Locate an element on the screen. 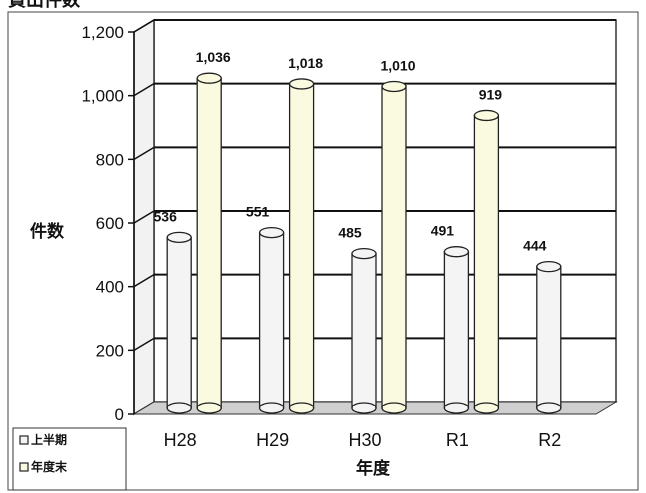  data-label: 1,036 is located at coordinates (213, 57).